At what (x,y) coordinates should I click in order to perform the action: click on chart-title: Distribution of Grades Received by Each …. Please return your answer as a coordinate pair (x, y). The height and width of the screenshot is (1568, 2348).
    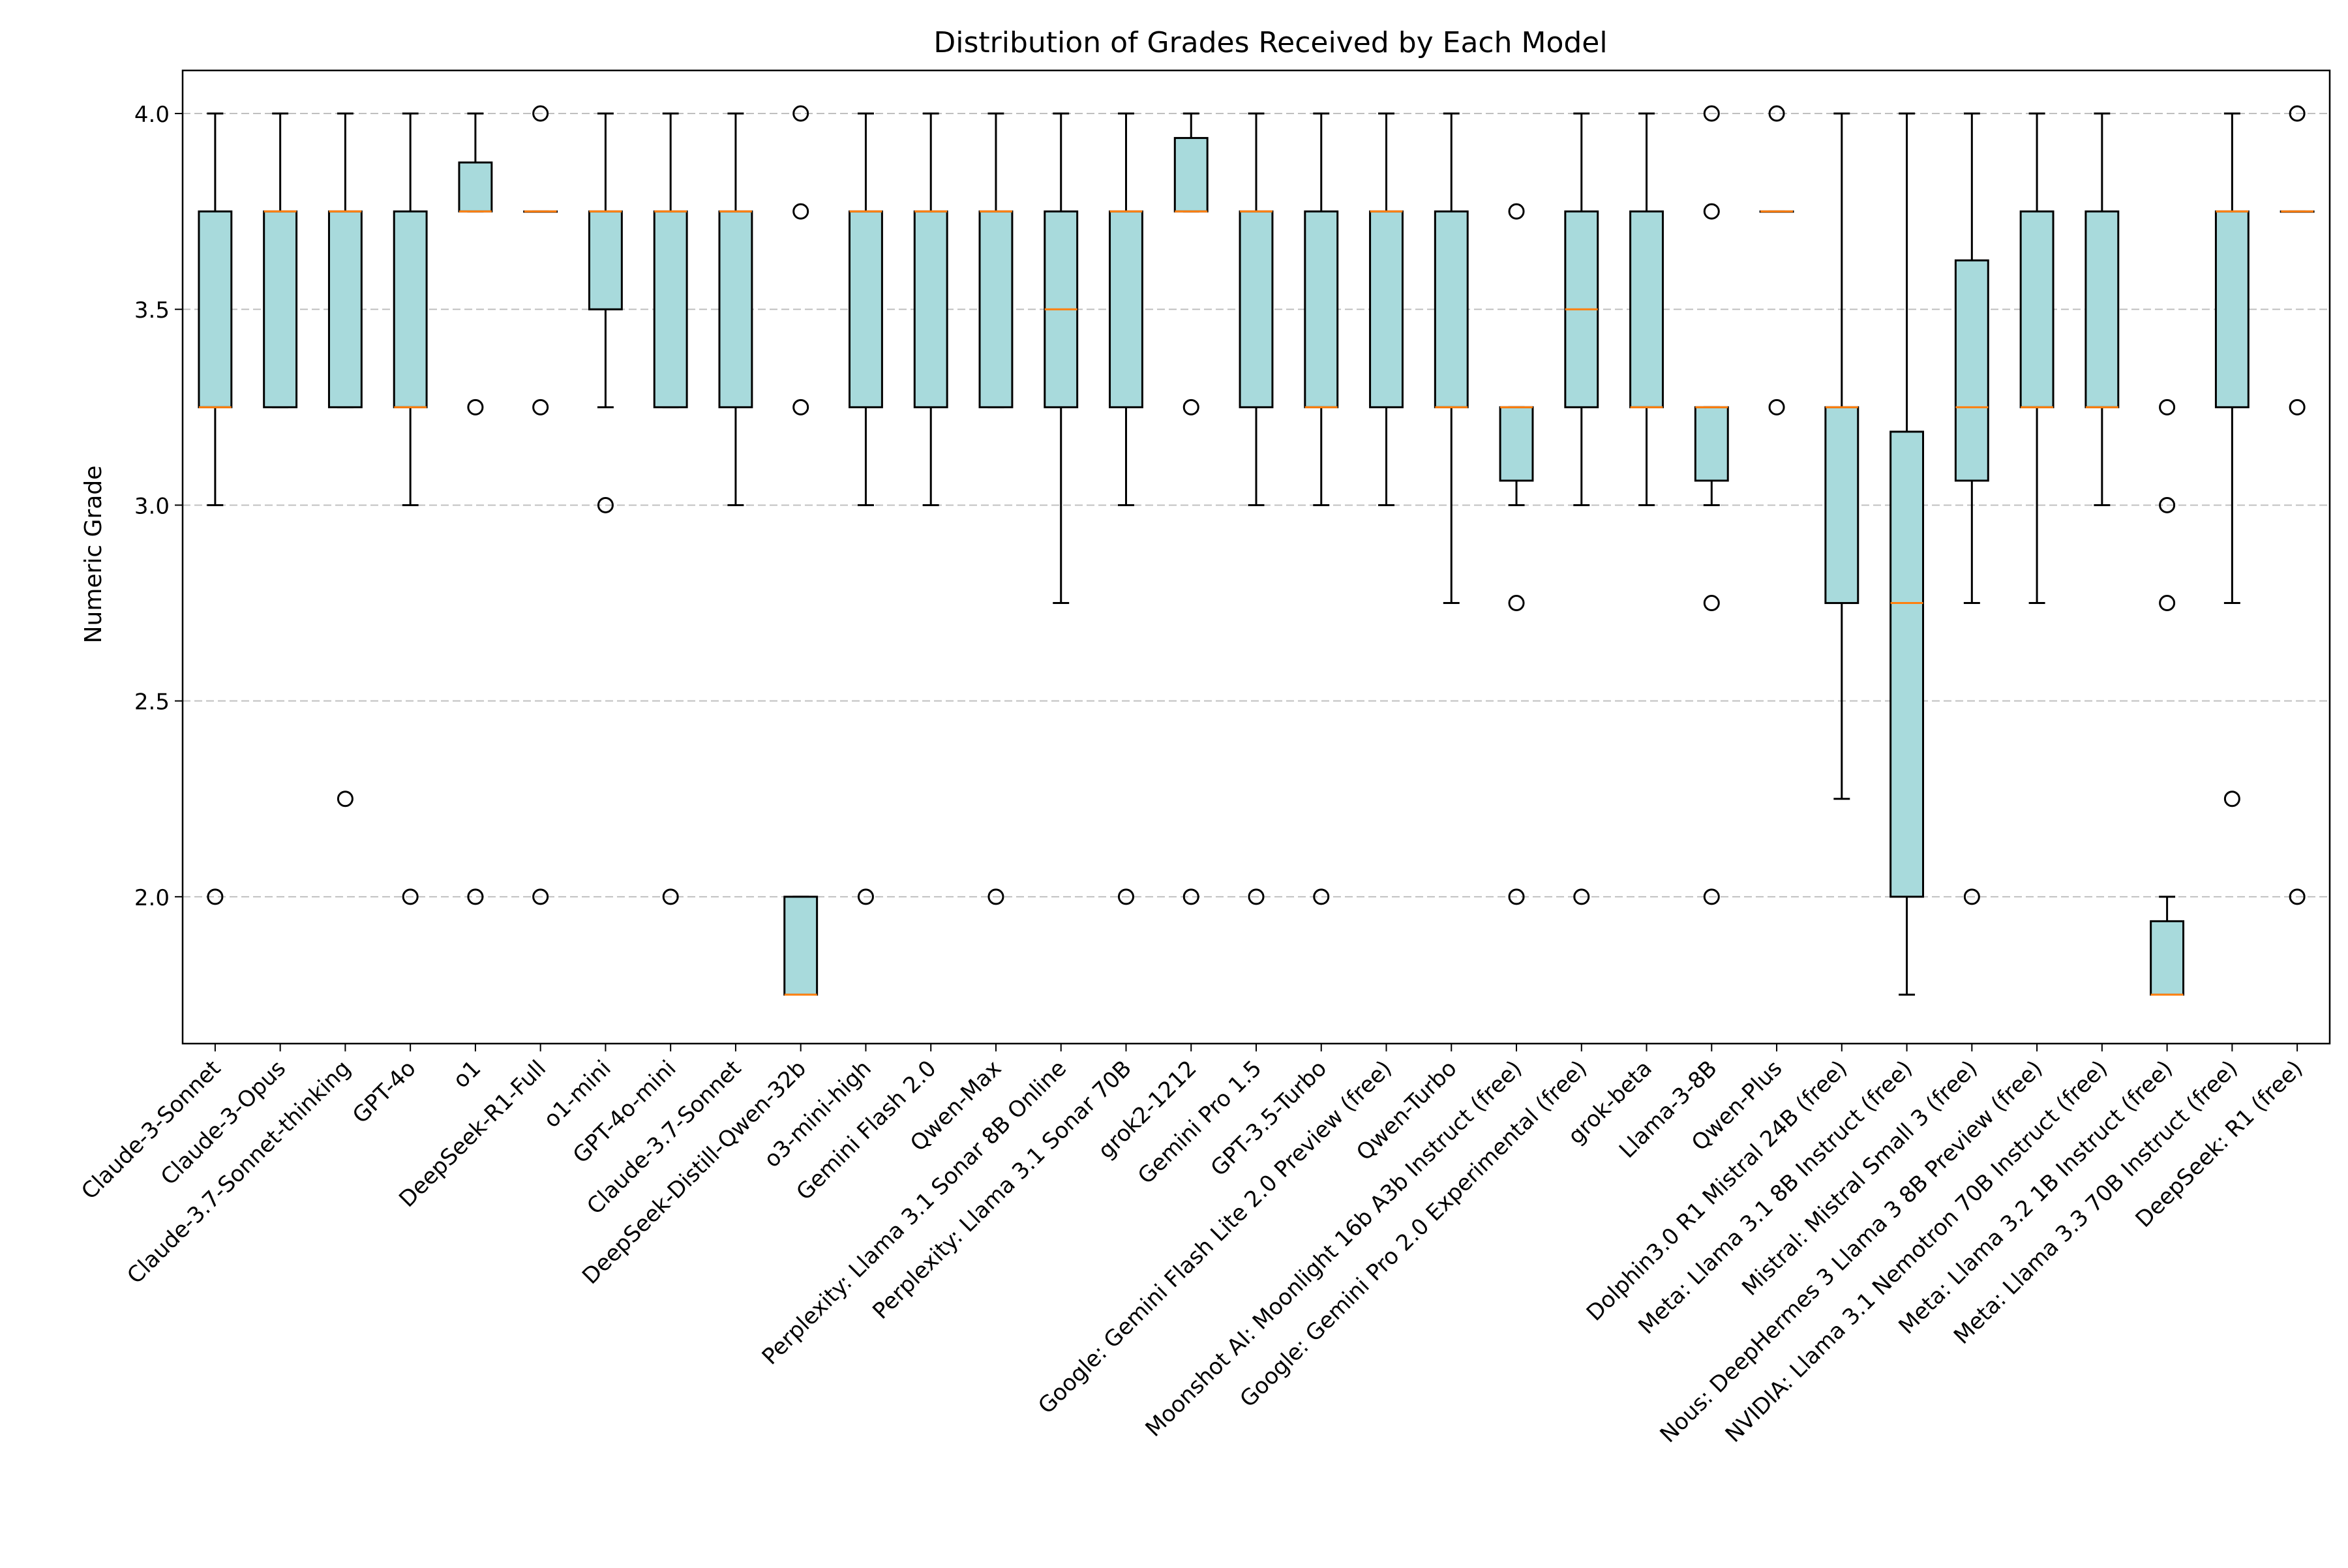
    Looking at the image, I should click on (1270, 42).